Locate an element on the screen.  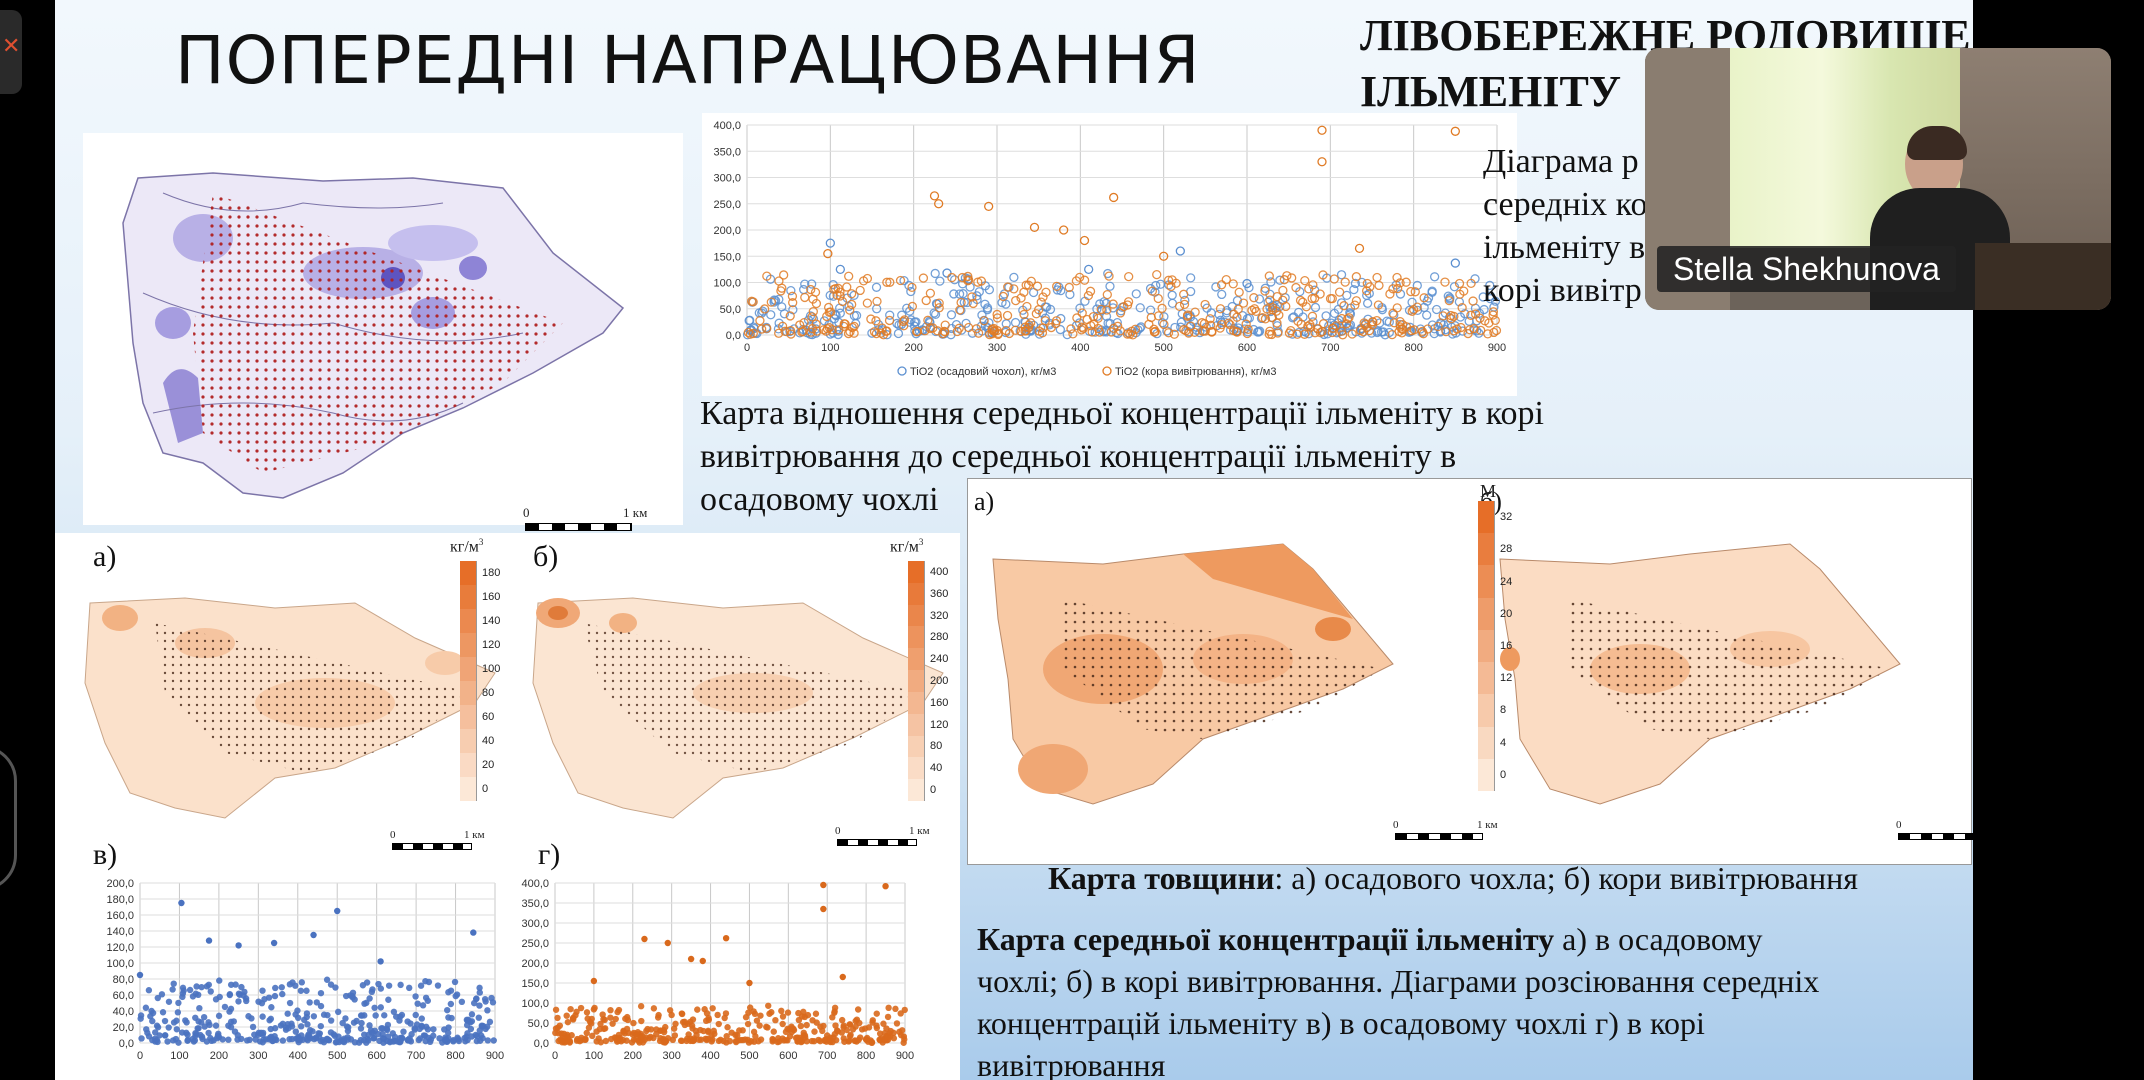
legend-tick-label: 60 is located at coordinates (488, 717).